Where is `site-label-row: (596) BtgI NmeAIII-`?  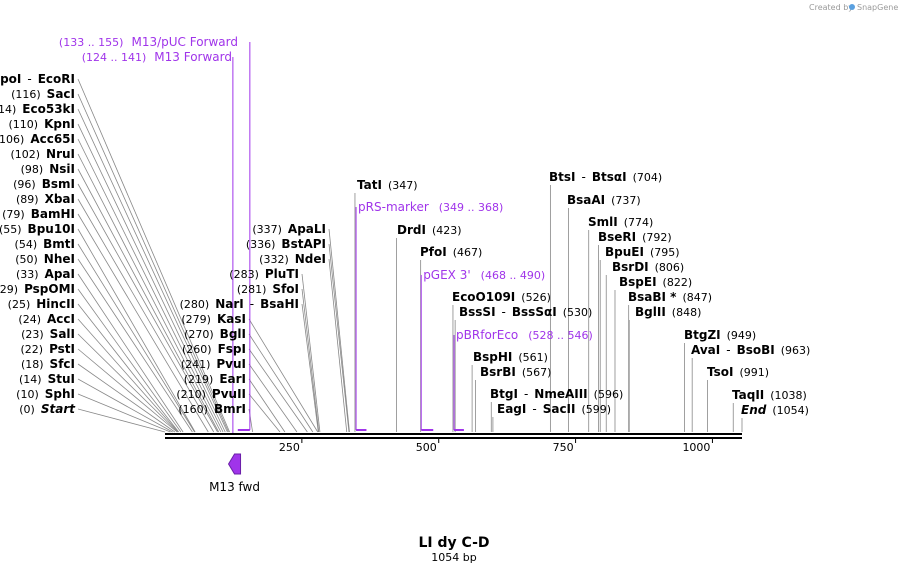 site-label-row: (596) BtgI NmeAIII- is located at coordinates (556, 394).